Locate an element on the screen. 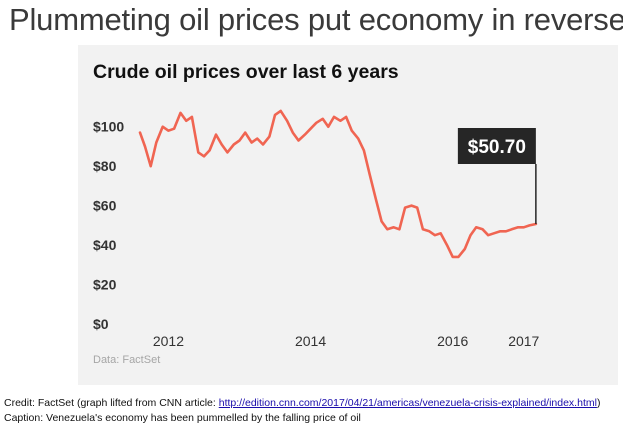 The image size is (623, 432). x-tick-label: 2017 is located at coordinates (523, 341).